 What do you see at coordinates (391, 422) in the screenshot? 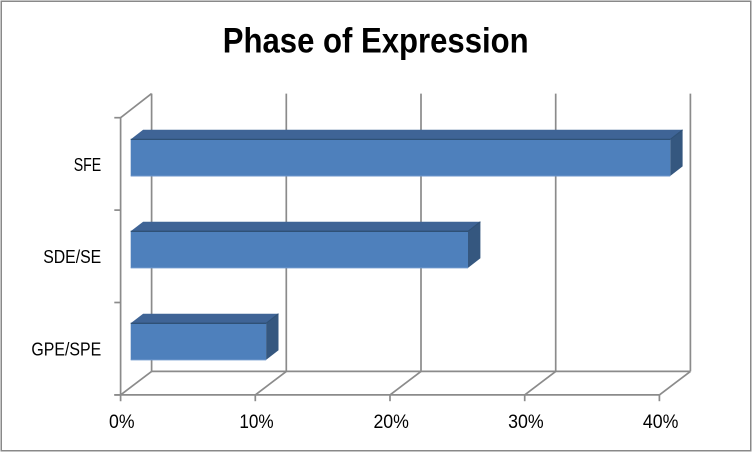
I see `svg-text: 20%` at bounding box center [391, 422].